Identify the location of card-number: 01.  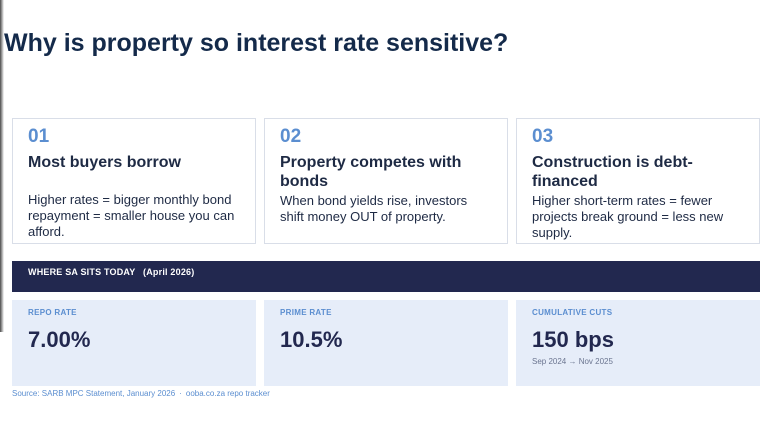
(39, 136).